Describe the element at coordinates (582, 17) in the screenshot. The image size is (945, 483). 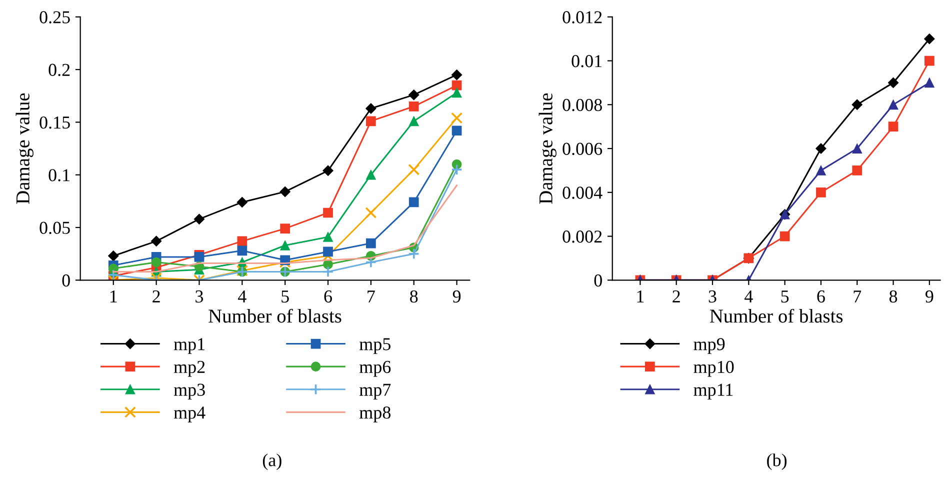
I see `y-tick-label: 0.012` at that location.